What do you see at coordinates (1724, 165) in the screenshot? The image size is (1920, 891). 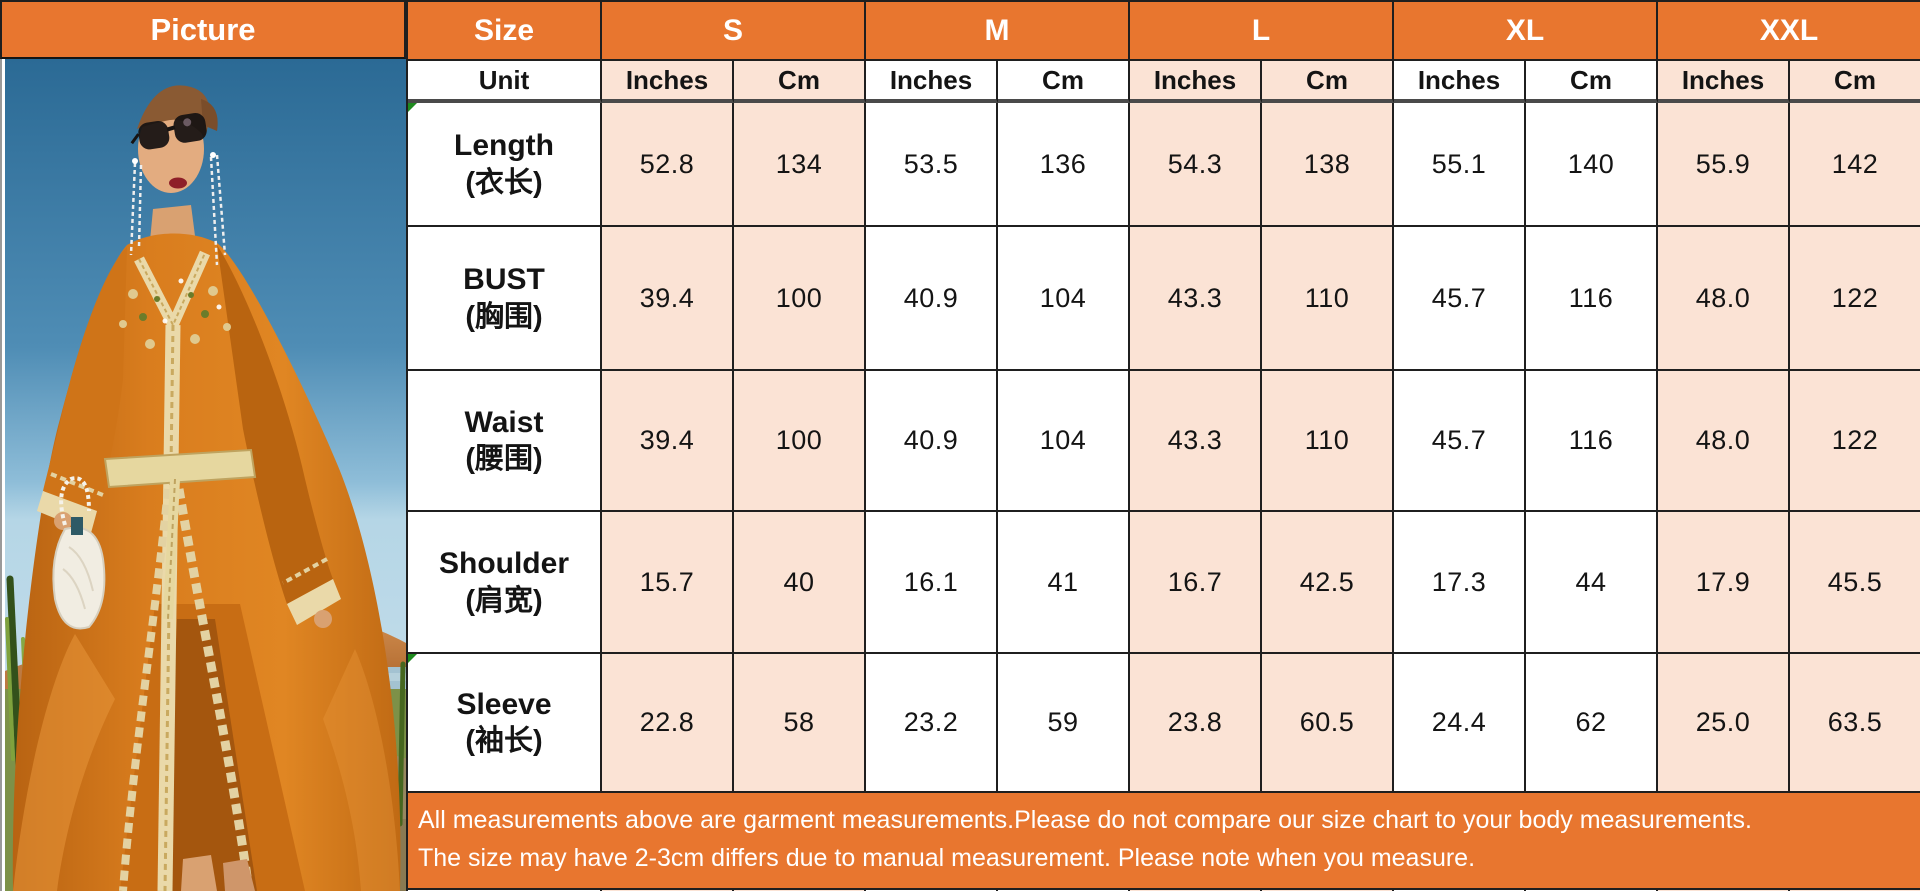 I see `value-cell: 55.9` at bounding box center [1724, 165].